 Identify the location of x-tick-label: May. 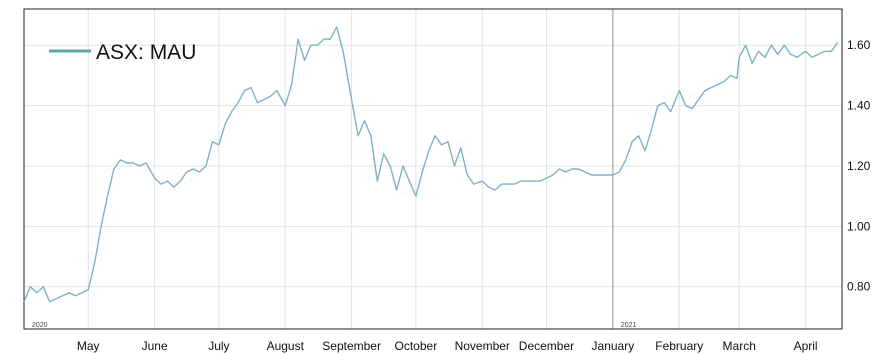
(88, 346).